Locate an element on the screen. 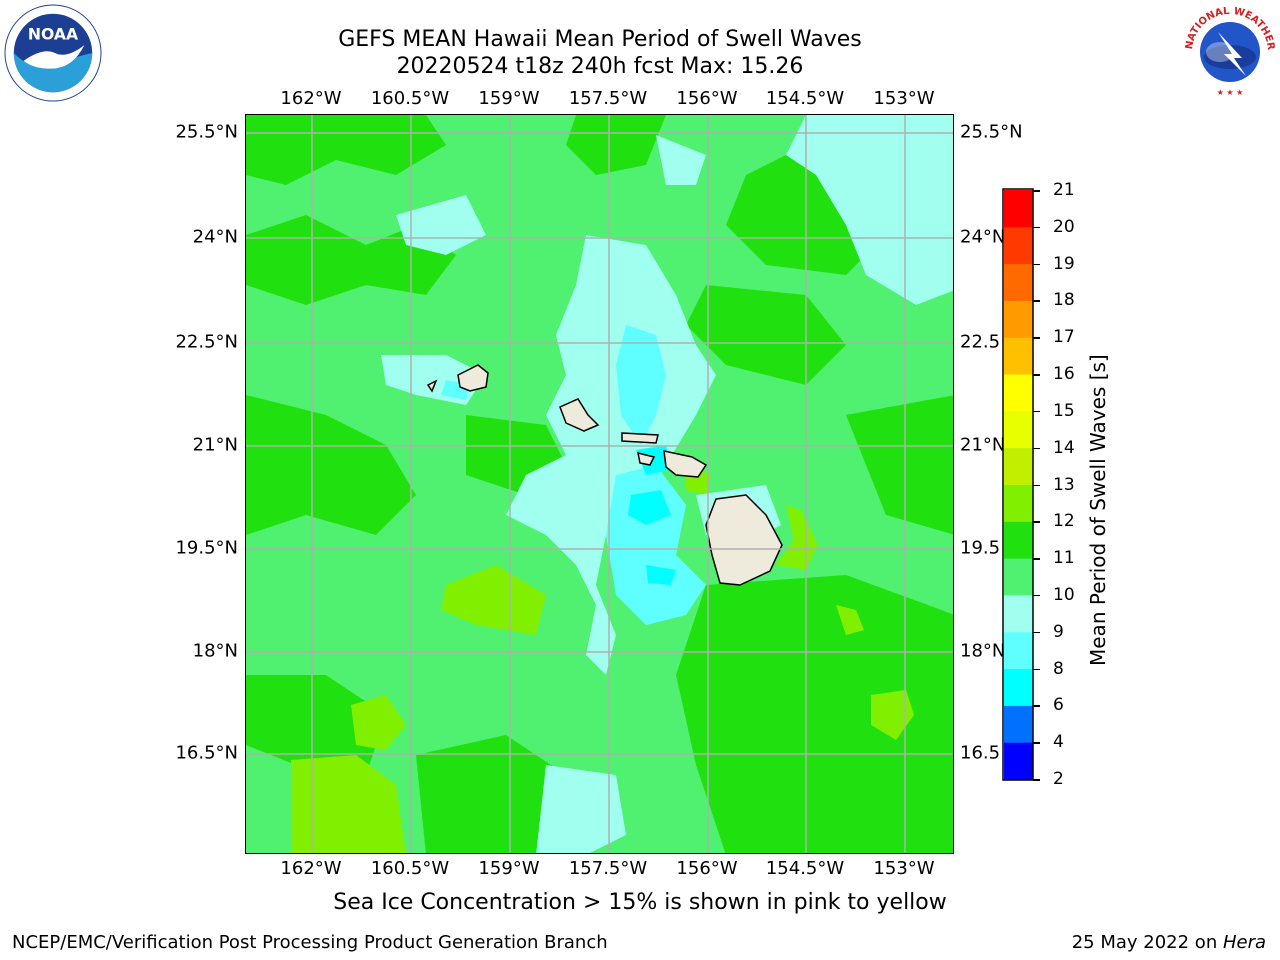 This screenshot has height=960, width=1280. colorbar-tick-label: 10 is located at coordinates (1064, 594).